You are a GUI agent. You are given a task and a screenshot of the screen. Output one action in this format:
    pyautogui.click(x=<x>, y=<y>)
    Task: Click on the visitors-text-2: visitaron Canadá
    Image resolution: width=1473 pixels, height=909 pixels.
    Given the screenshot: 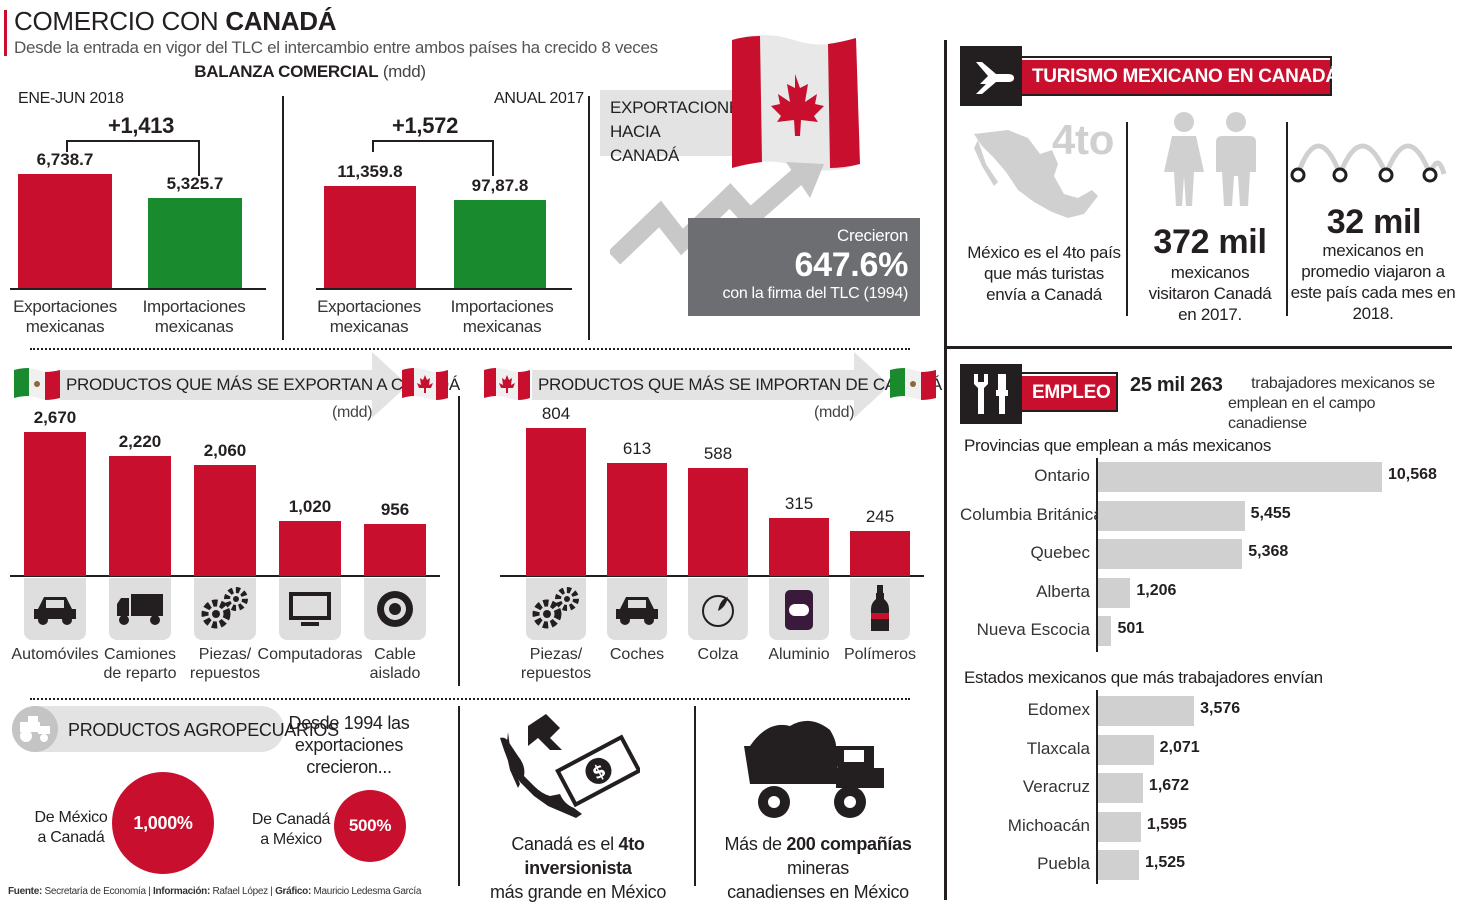 What is the action you would take?
    pyautogui.click(x=1210, y=293)
    